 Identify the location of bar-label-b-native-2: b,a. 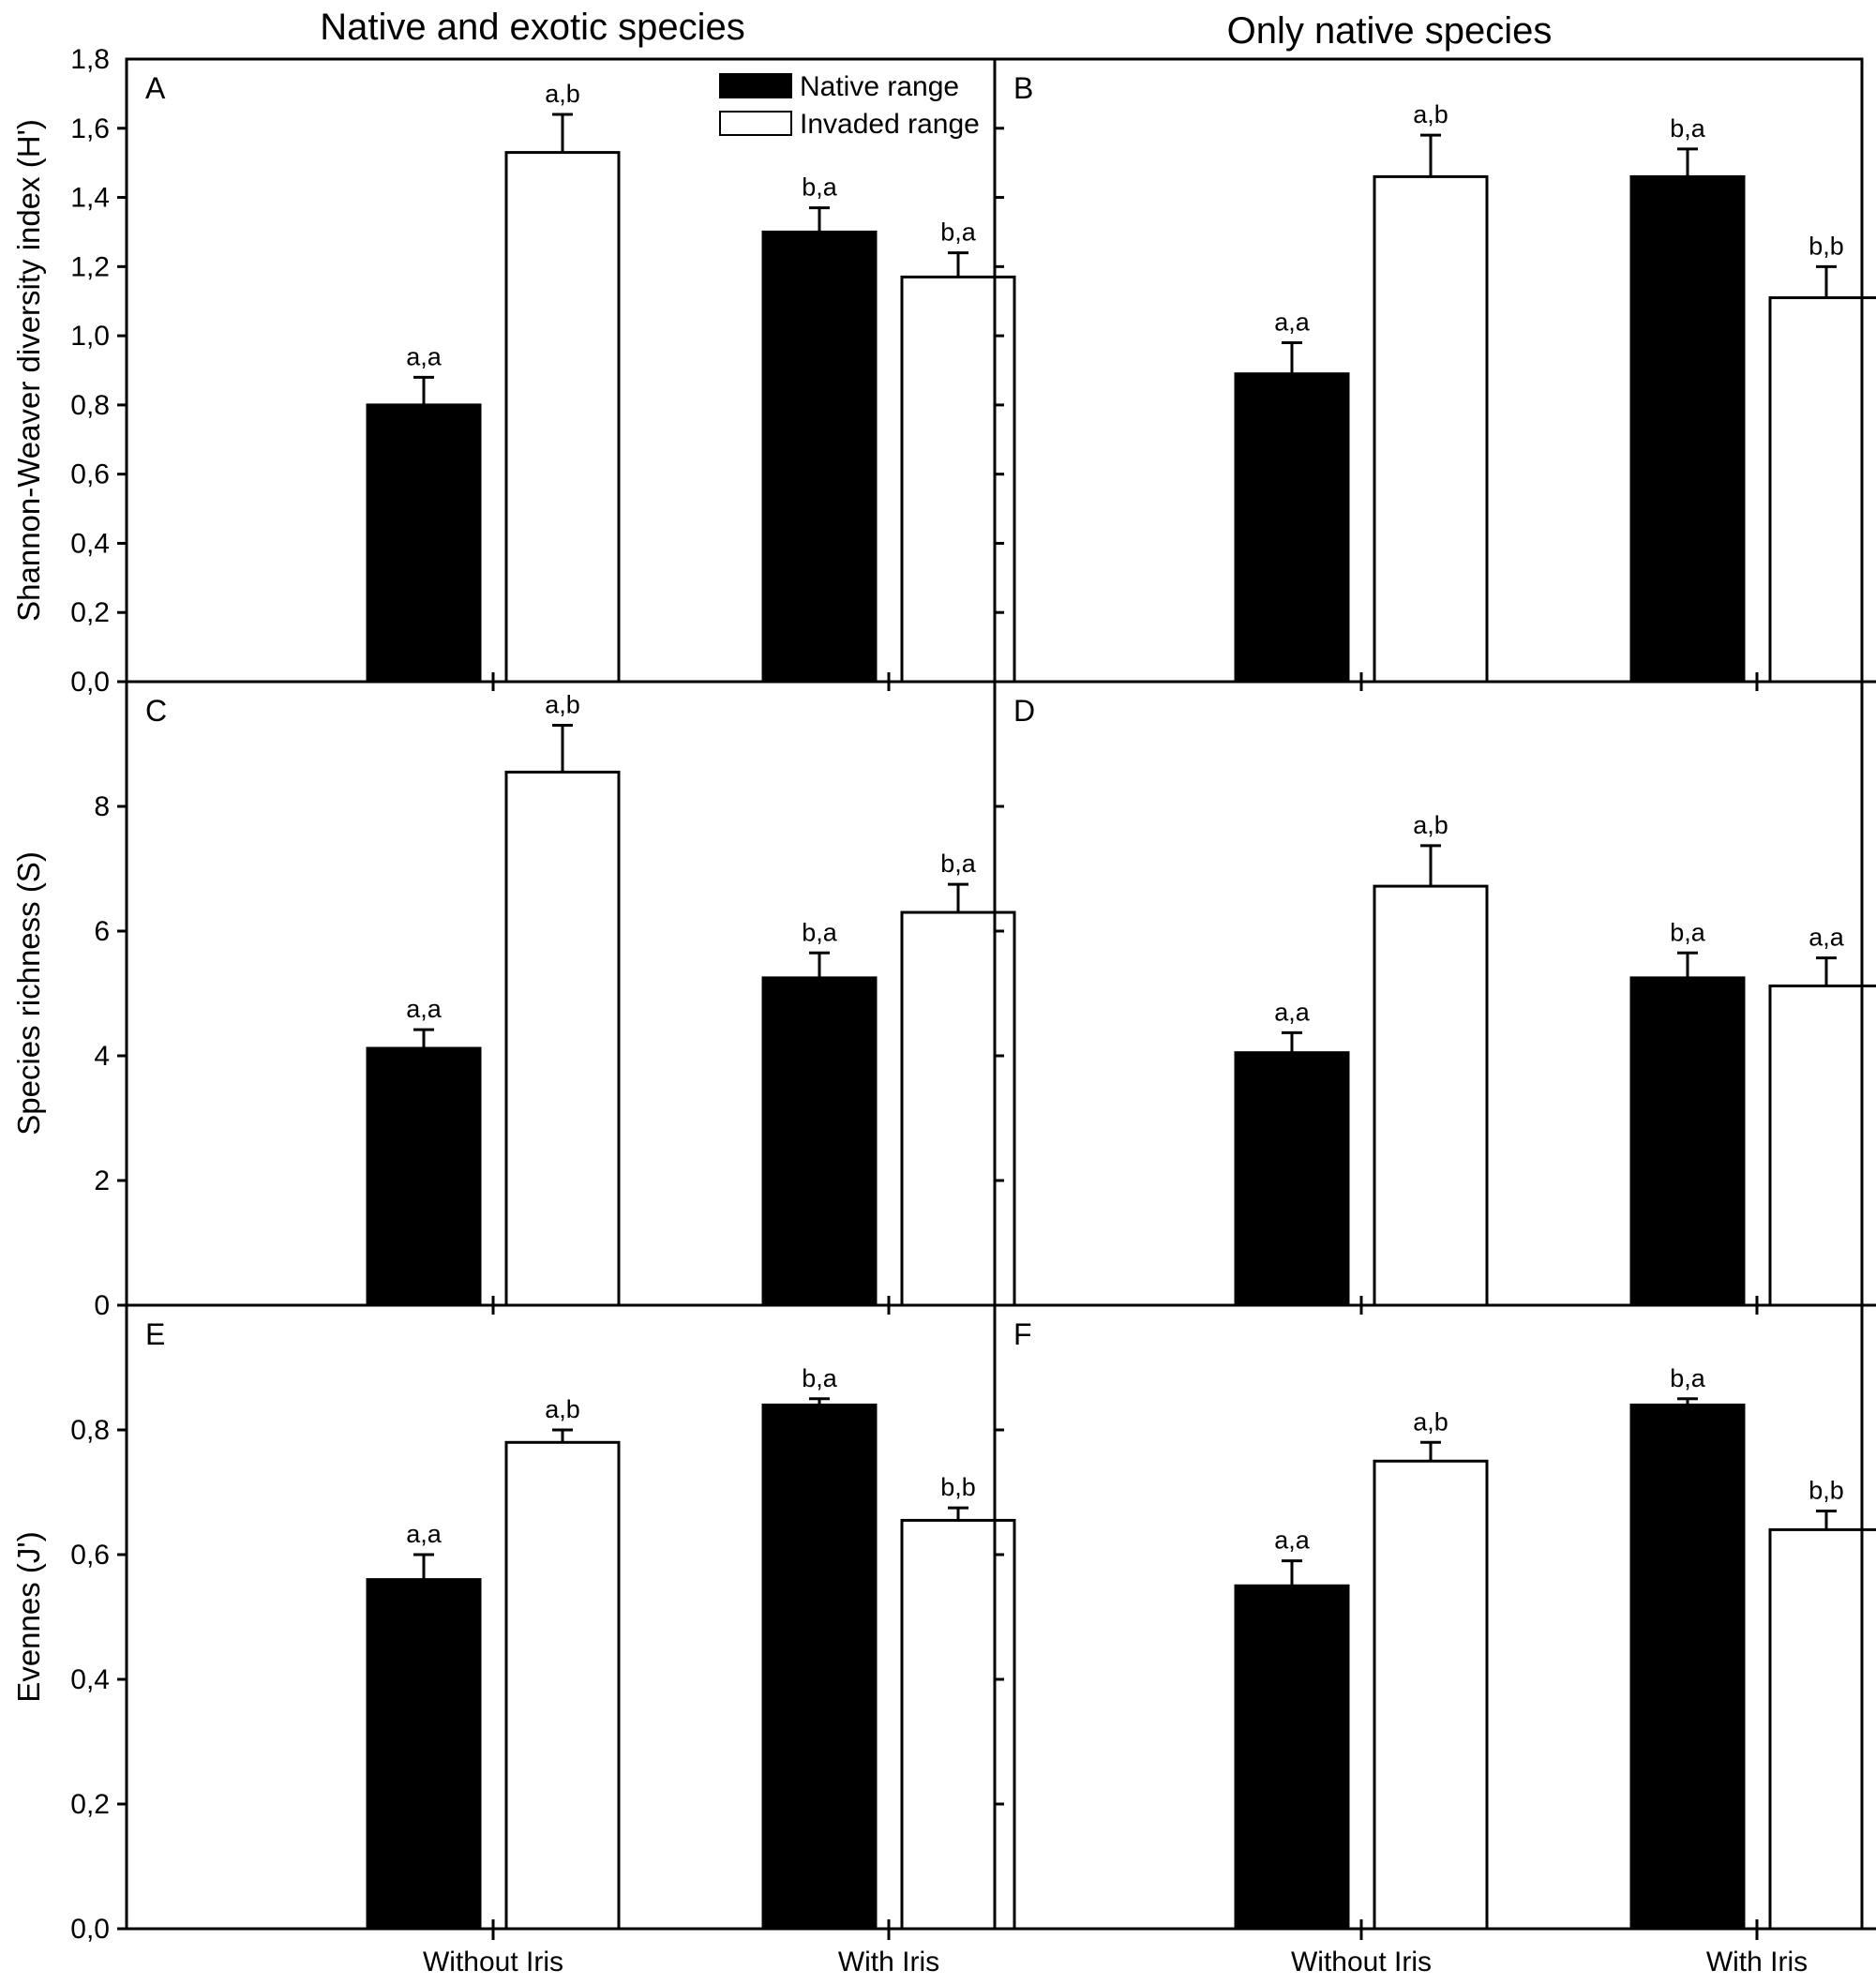
(1688, 128).